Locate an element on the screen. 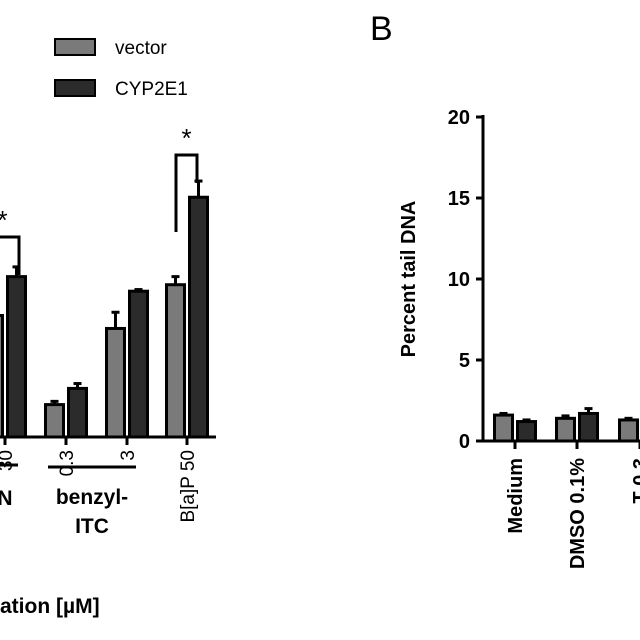  x-axis-title: ation [µM] is located at coordinates (50, 606).